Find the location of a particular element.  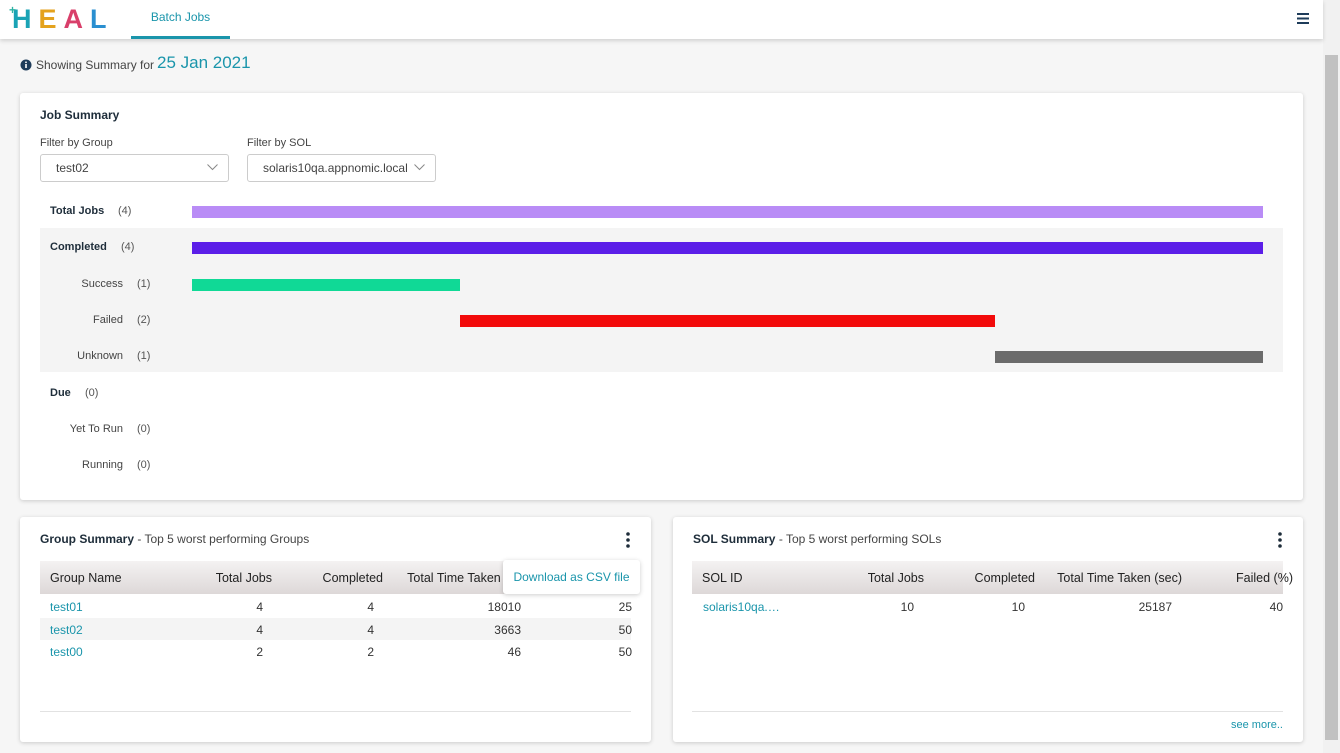

cell-value: 40 is located at coordinates (1276, 607).